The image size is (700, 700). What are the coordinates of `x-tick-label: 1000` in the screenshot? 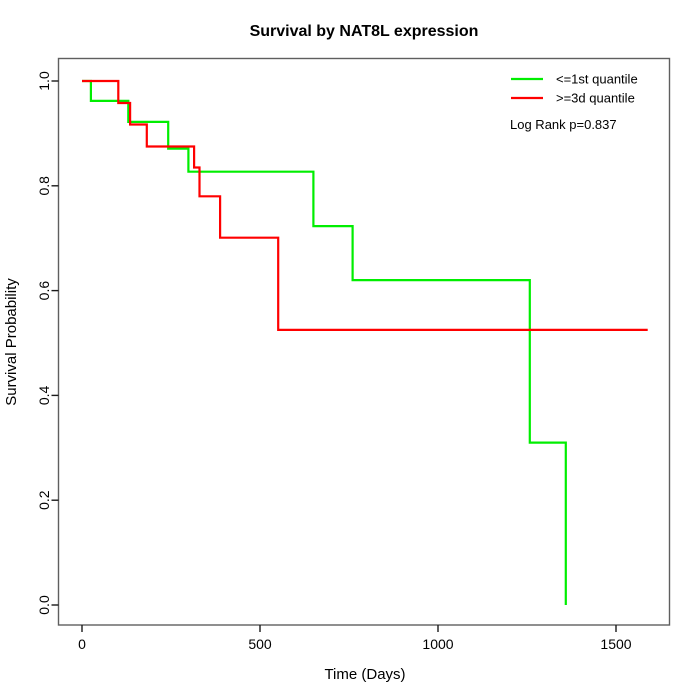 It's located at (437, 644).